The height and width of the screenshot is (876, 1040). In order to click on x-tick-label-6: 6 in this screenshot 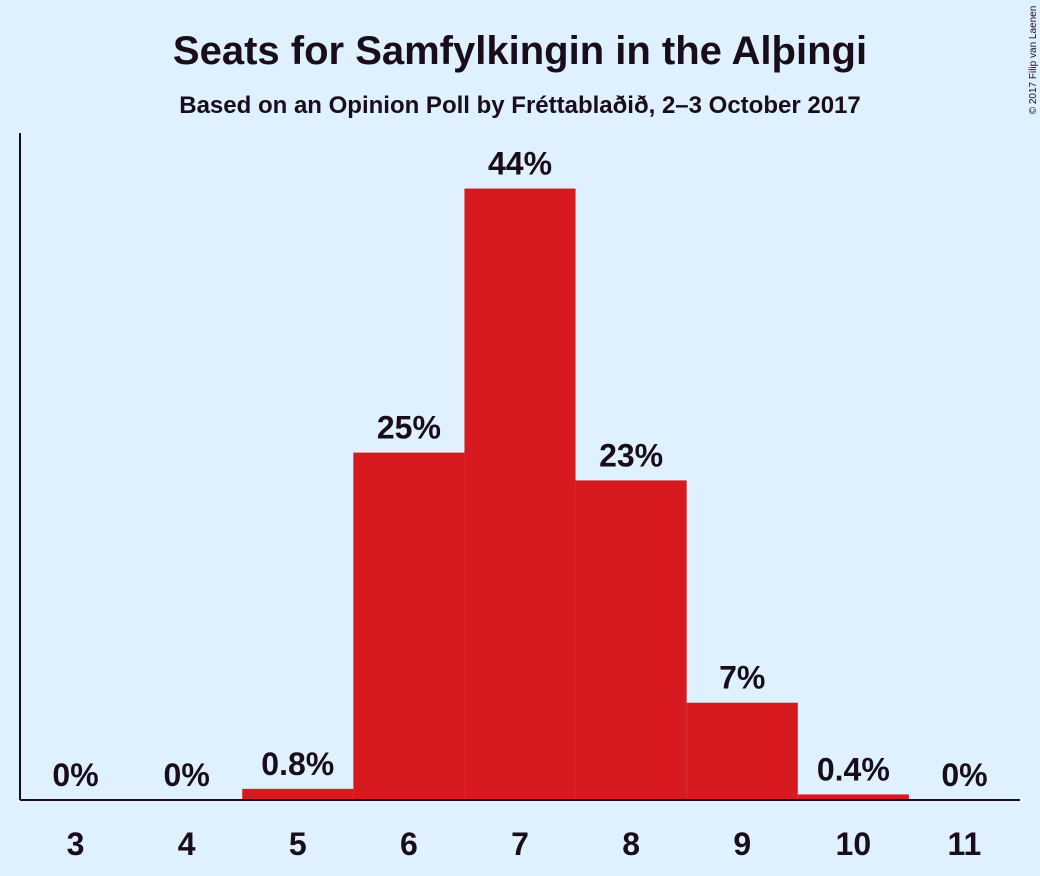, I will do `click(409, 844)`.